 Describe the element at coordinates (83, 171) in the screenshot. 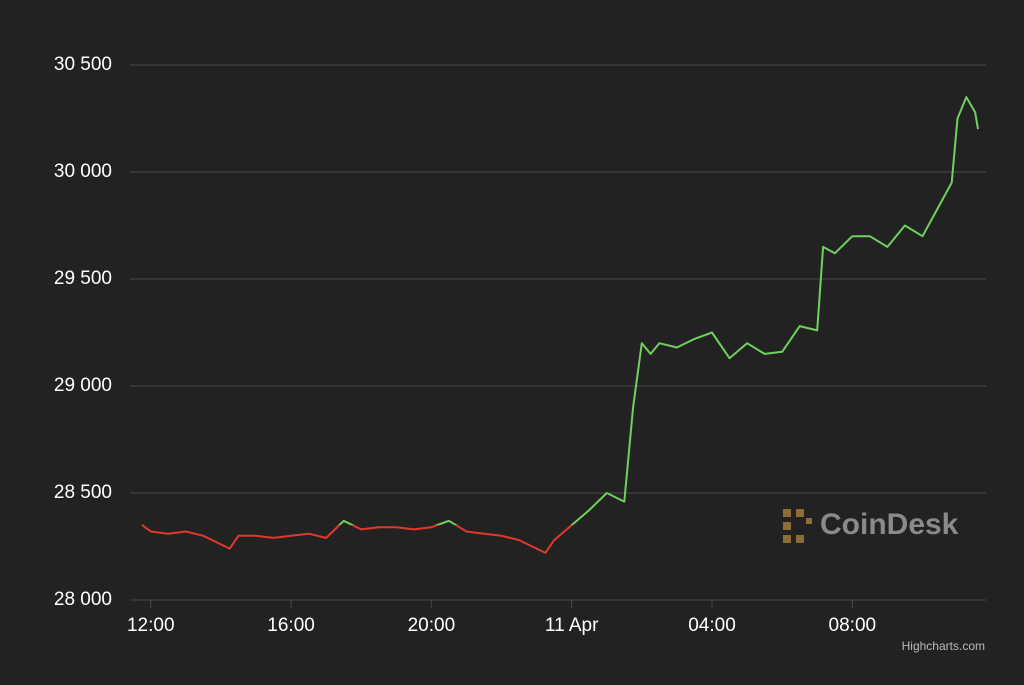

I see `y-tick-label: 30 000` at that location.